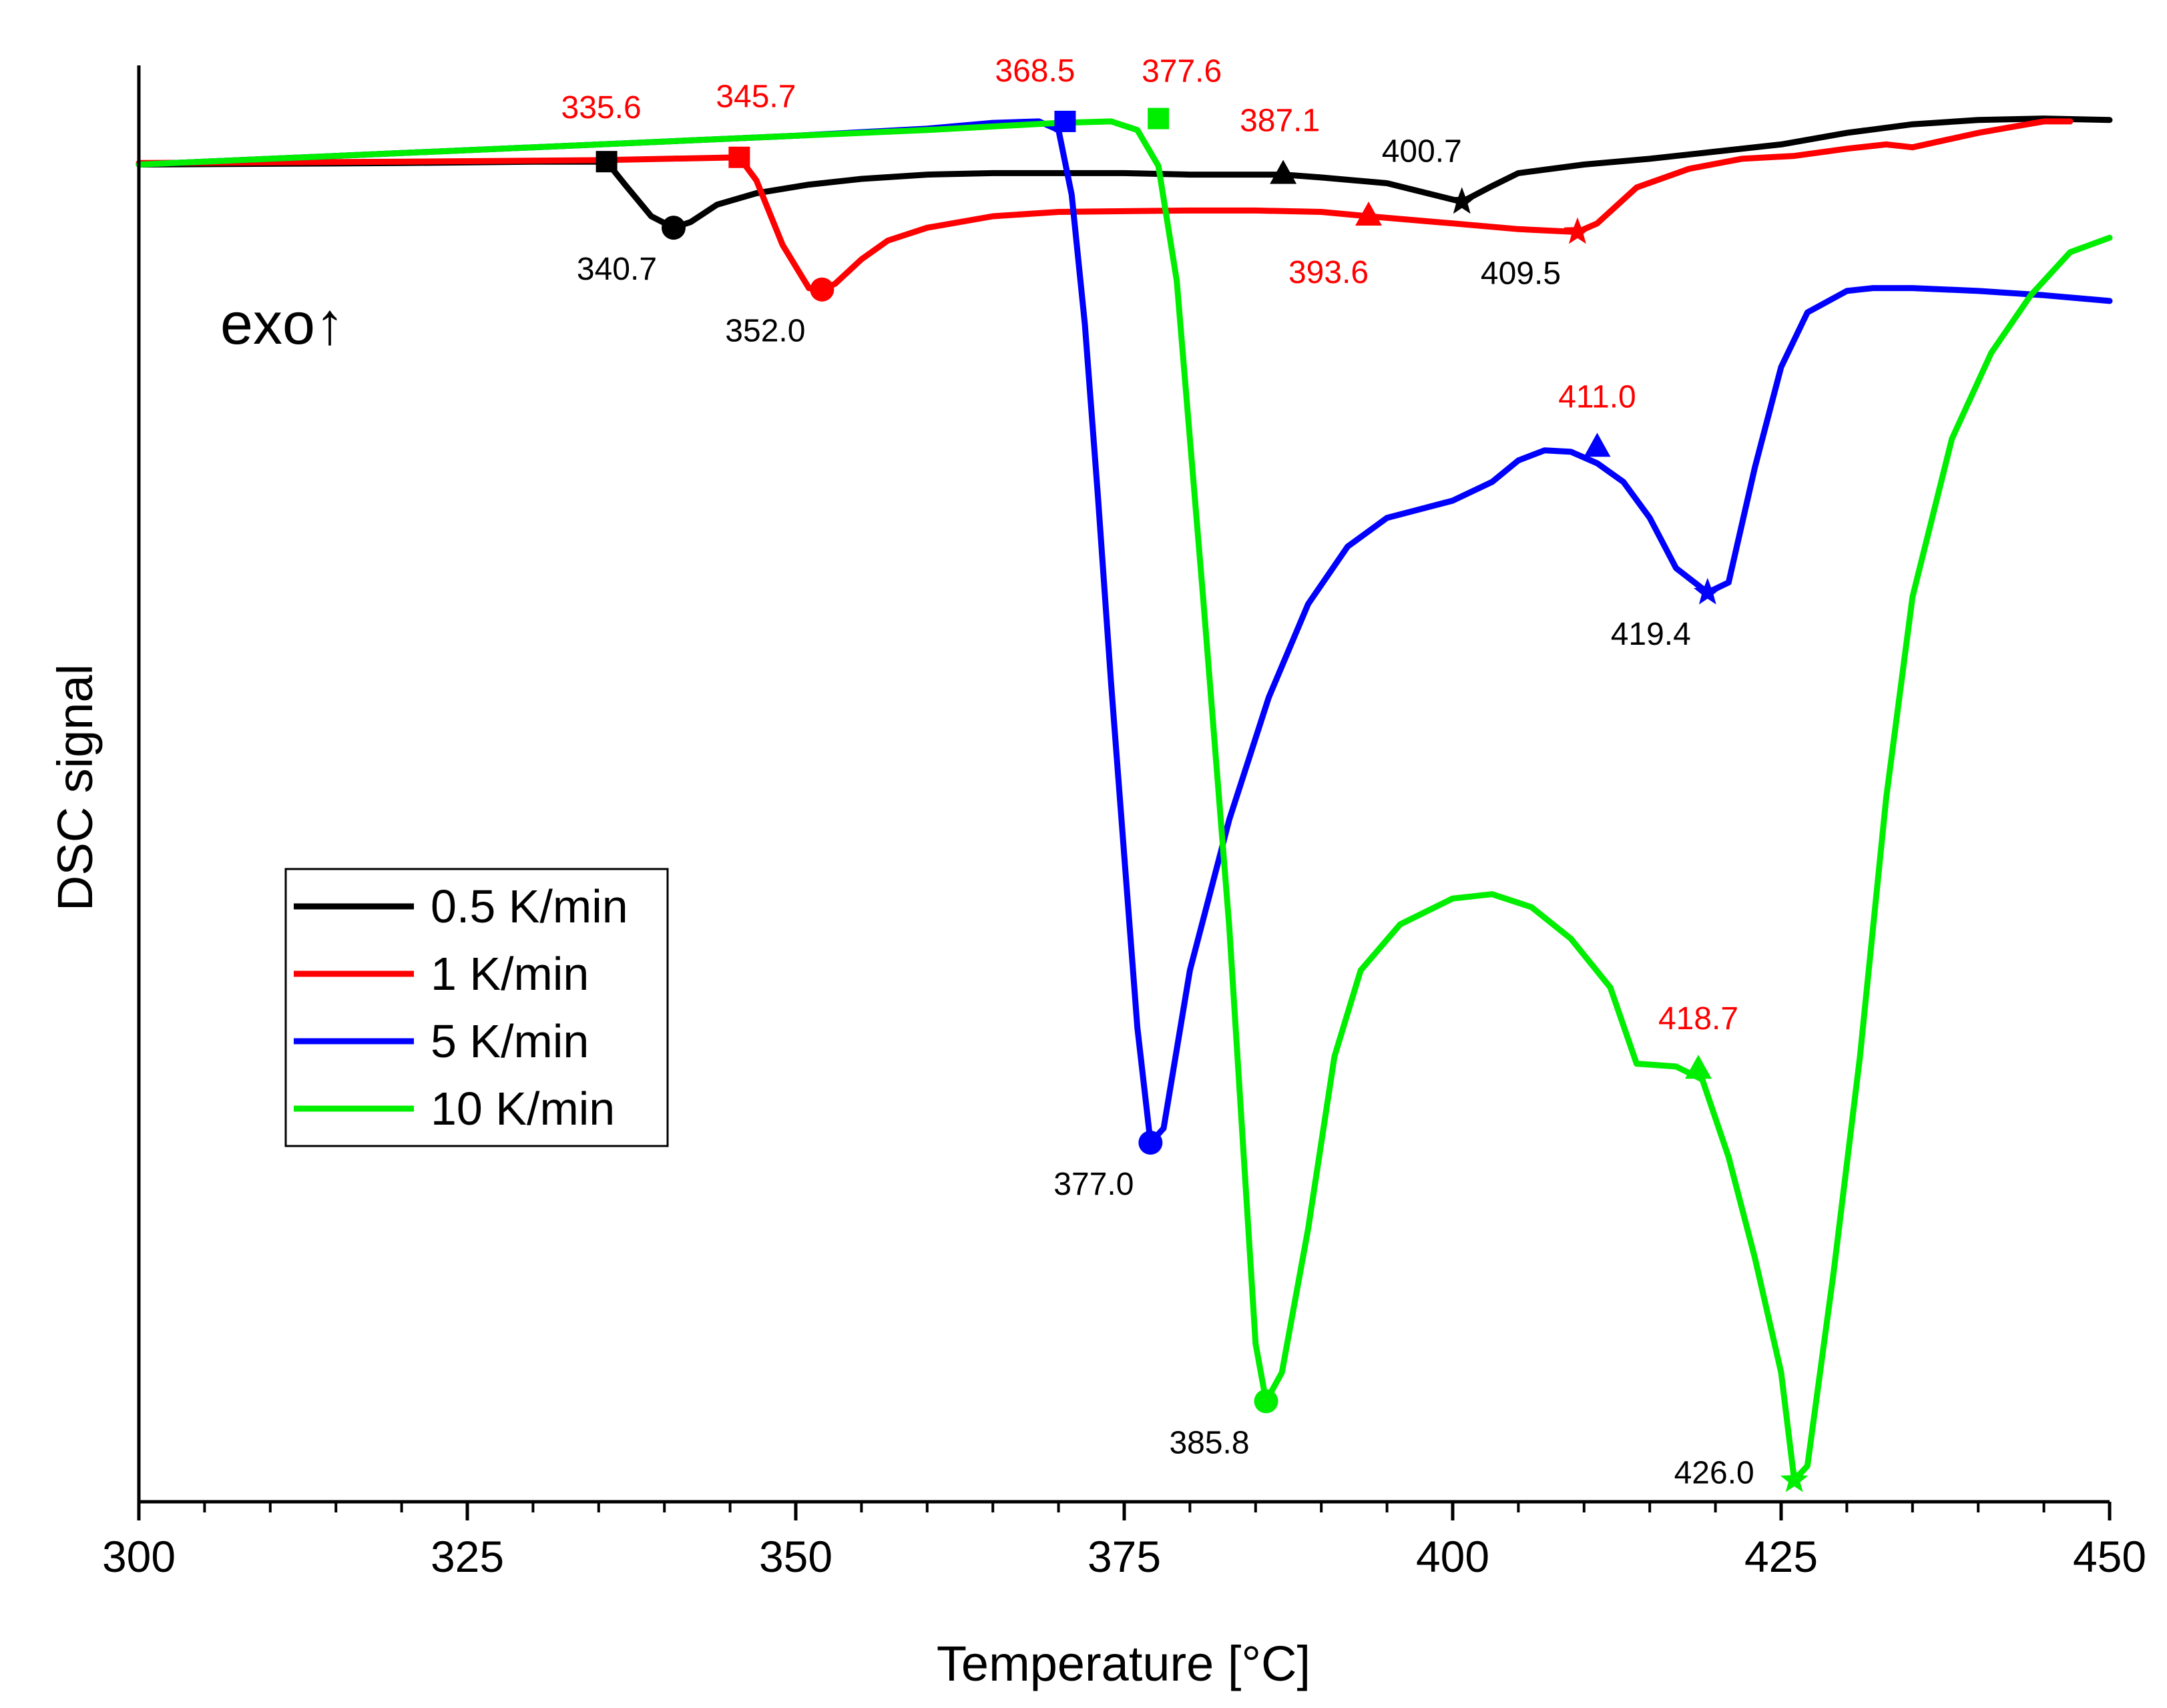 This screenshot has height=1708, width=2167. Describe the element at coordinates (282, 323) in the screenshot. I see `exo-label: exo↑` at that location.